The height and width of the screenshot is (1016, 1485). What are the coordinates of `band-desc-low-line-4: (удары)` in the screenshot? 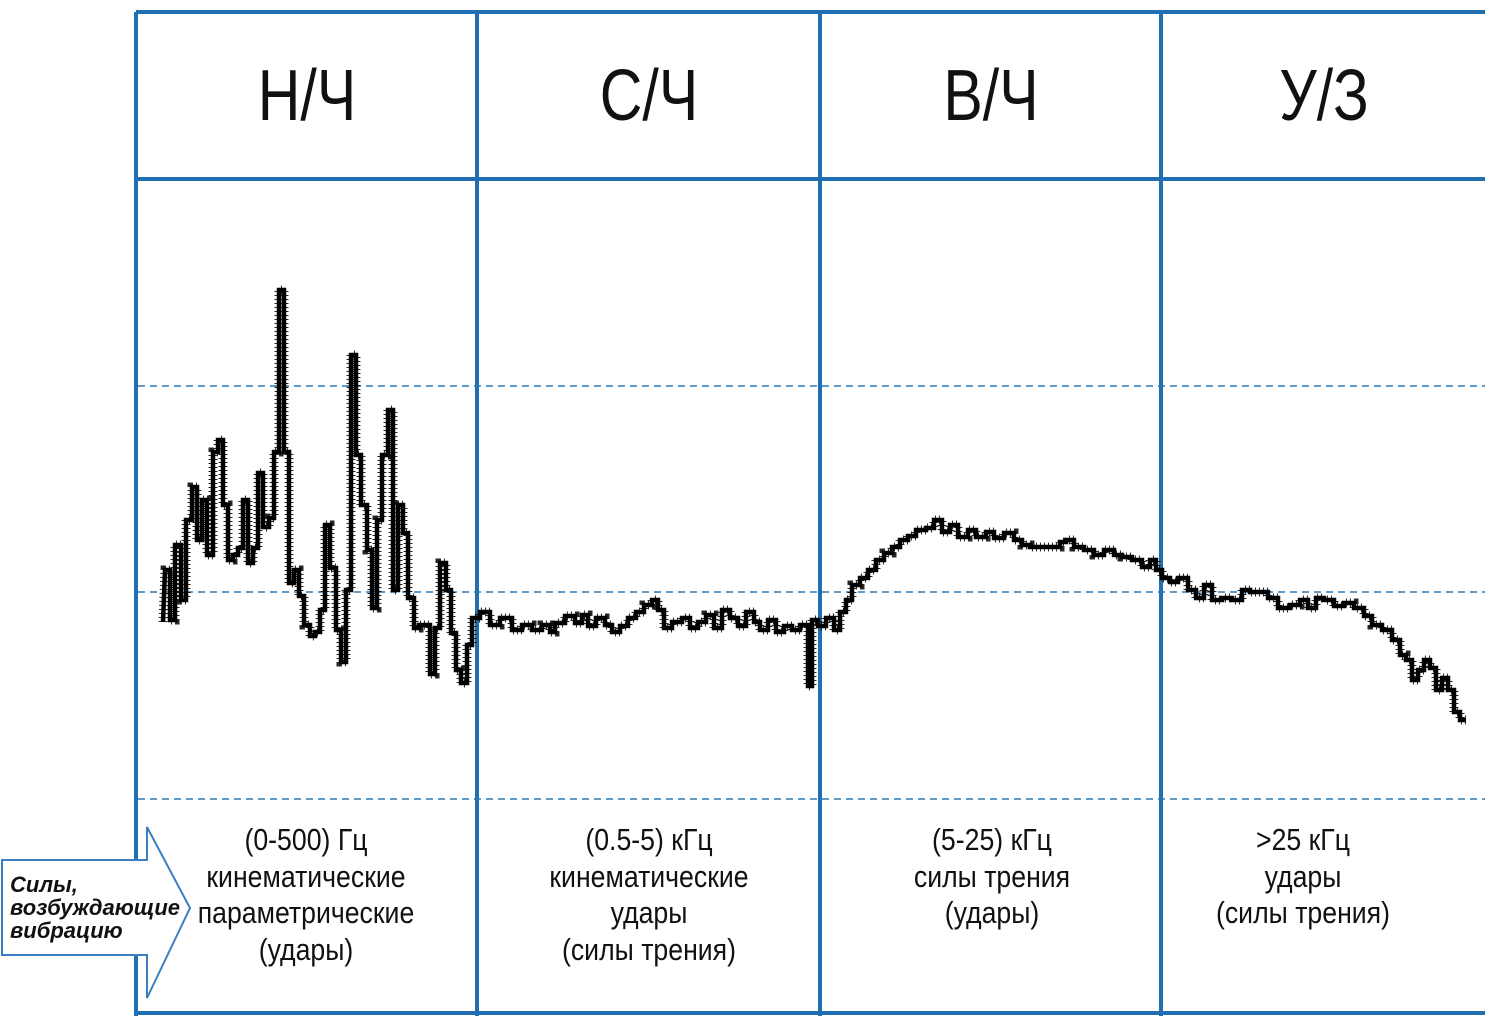 It's located at (306, 949).